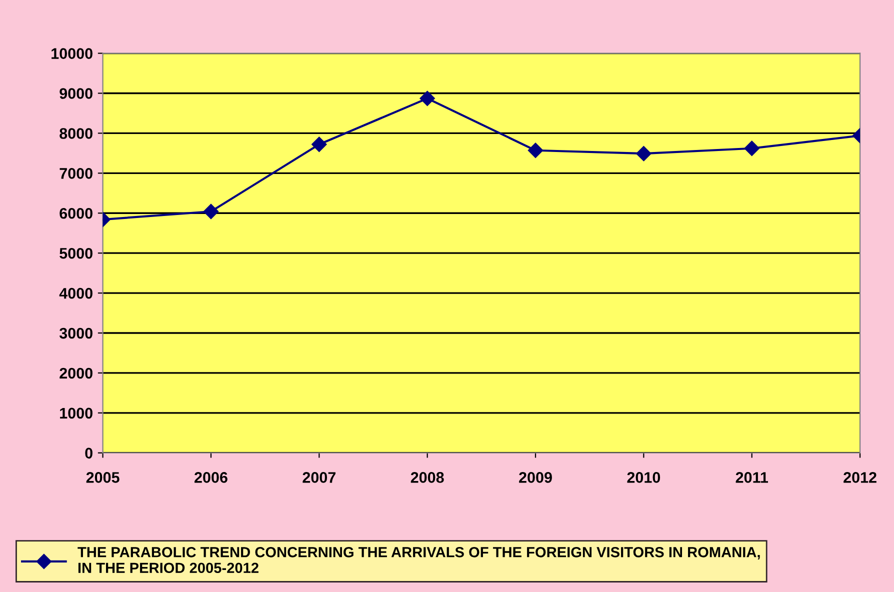 This screenshot has width=894, height=592. Describe the element at coordinates (419, 560) in the screenshot. I see `legend-label: THE PARABOLIC TREND CONCERNING THE ARRIVALS OF THE FOREIGN VISITORS IN ROMANIA, IN THE PERIOD 2005-2012` at that location.